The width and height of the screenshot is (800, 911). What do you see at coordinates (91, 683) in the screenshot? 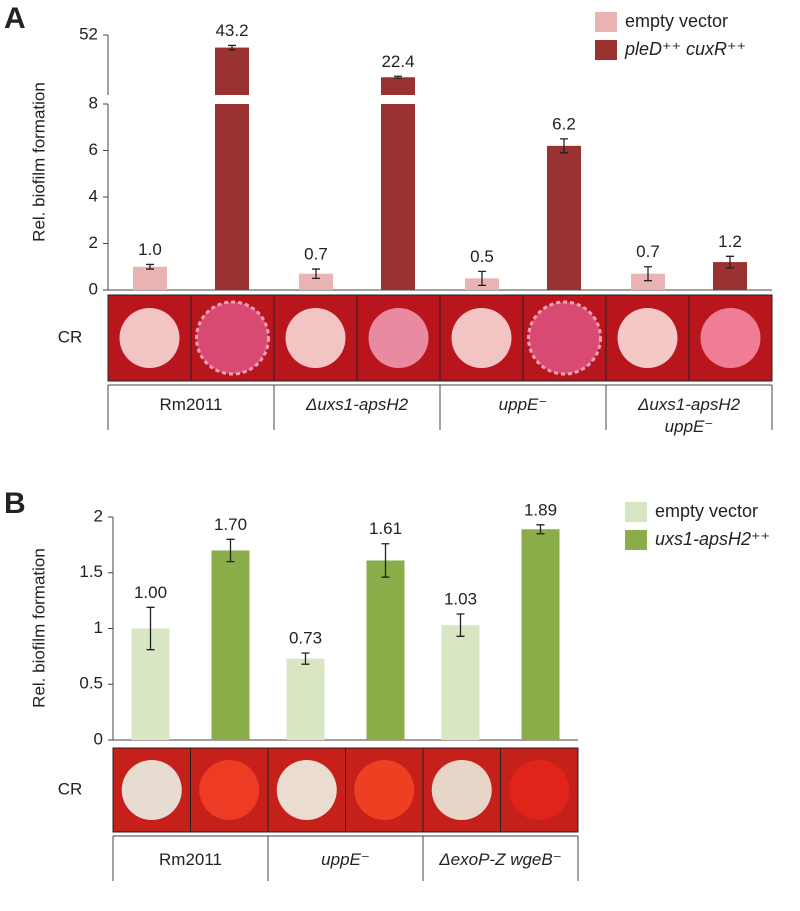
I see `y-tick-label: 0.5` at bounding box center [91, 683].